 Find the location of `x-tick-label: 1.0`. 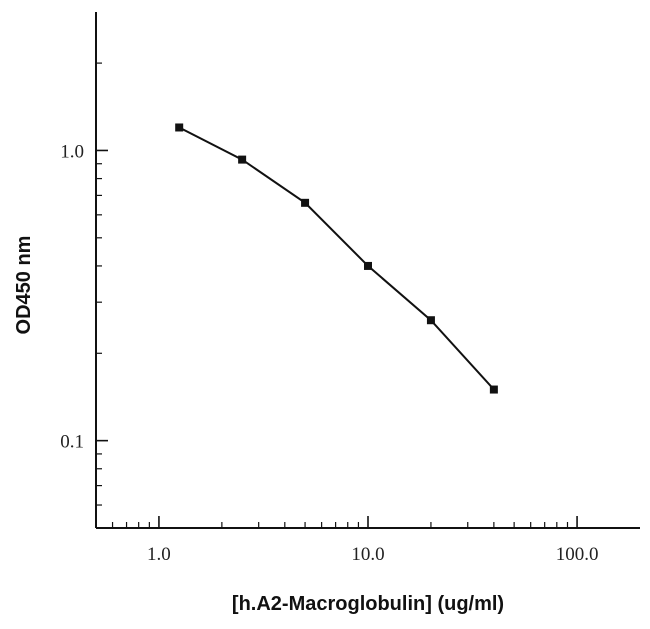

x-tick-label: 1.0 is located at coordinates (159, 554).